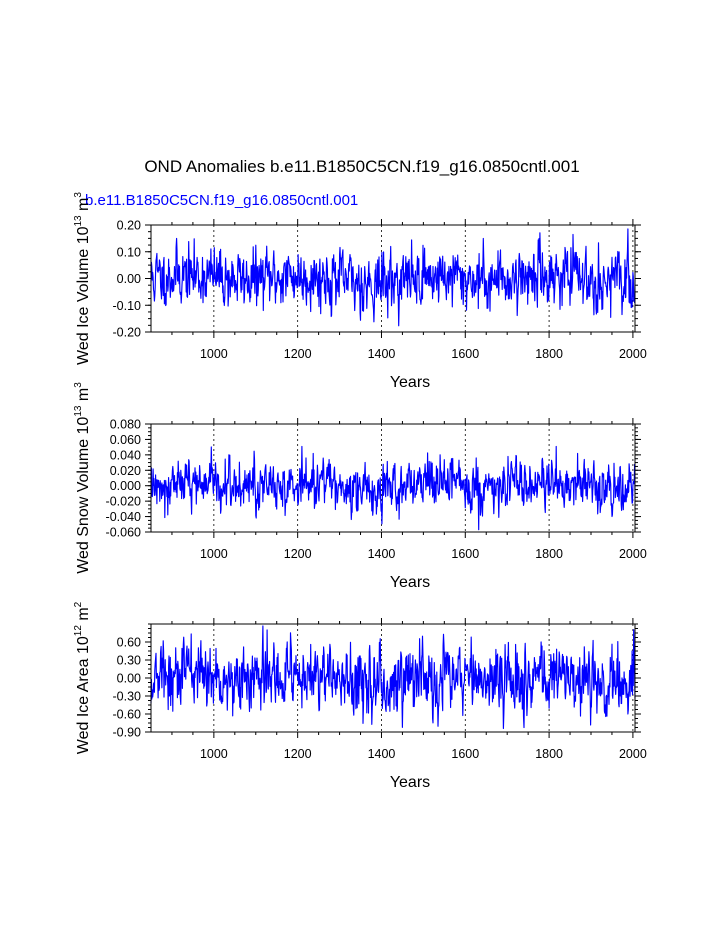  What do you see at coordinates (127, 333) in the screenshot?
I see `y-tick-label: -0.20` at bounding box center [127, 333].